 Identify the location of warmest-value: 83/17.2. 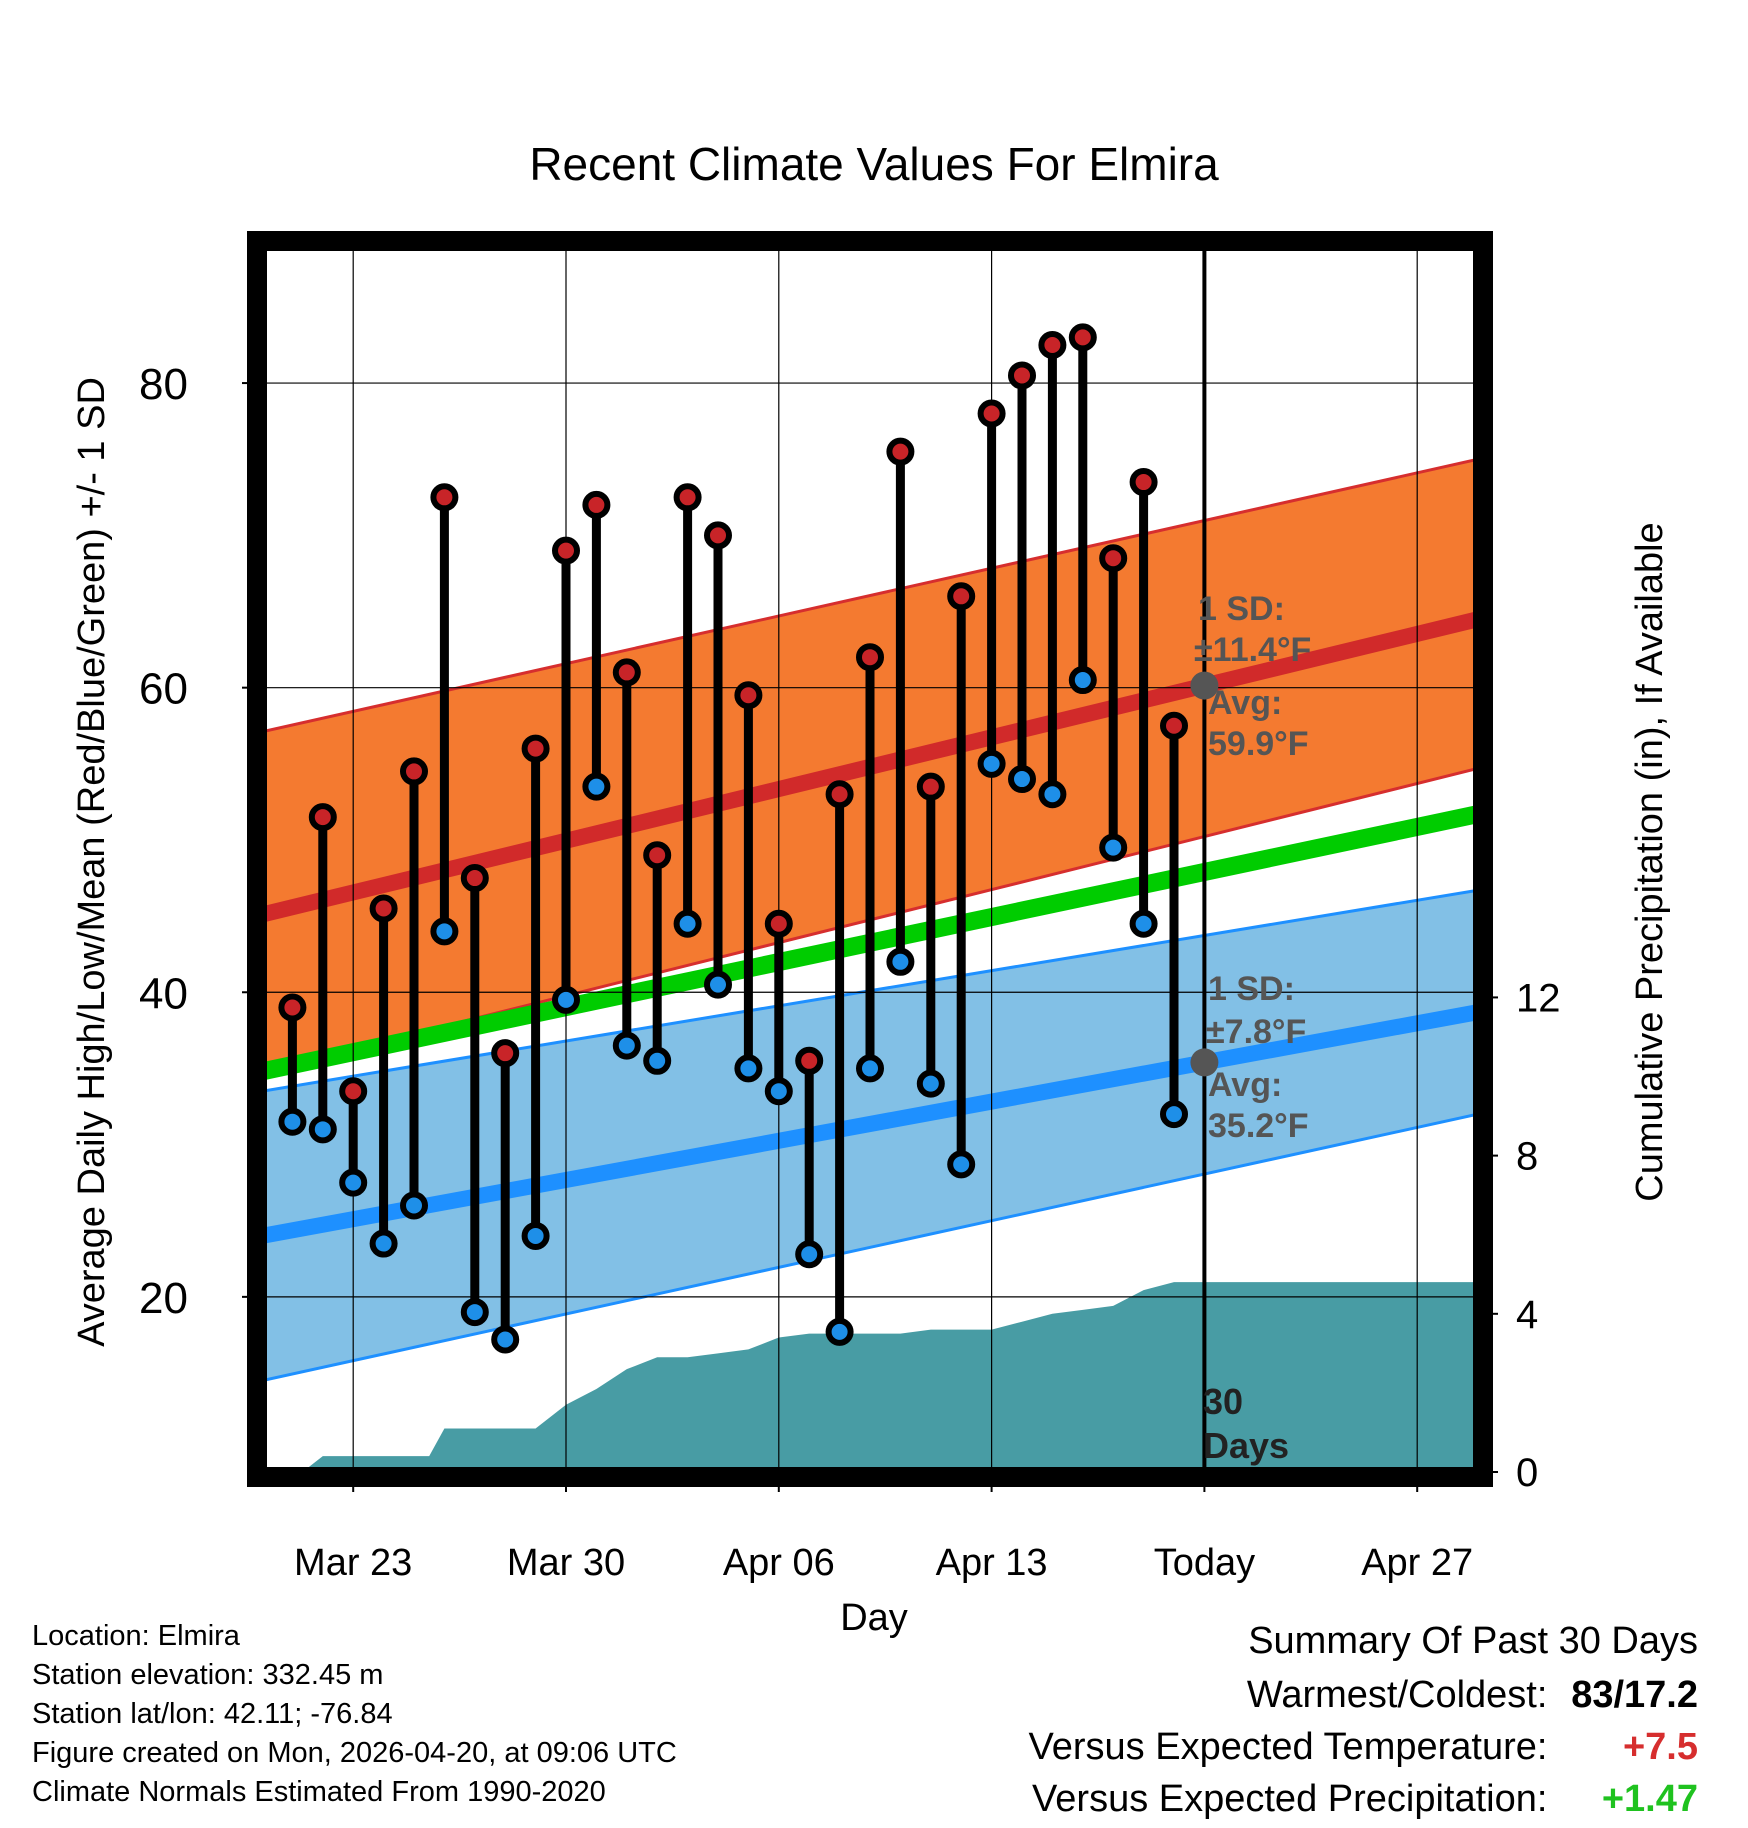
(1634, 1695).